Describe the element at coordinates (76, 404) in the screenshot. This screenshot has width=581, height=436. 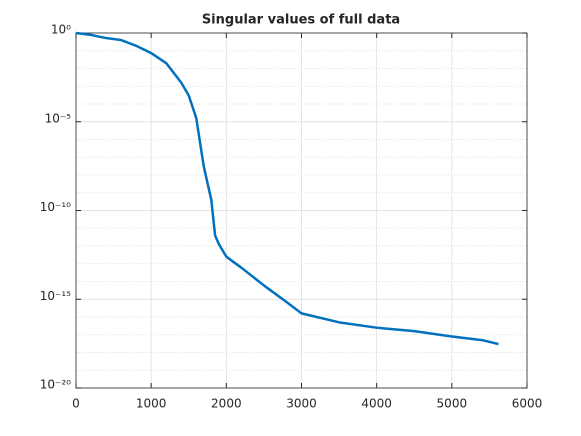
I see `x-tick-label: 0` at that location.